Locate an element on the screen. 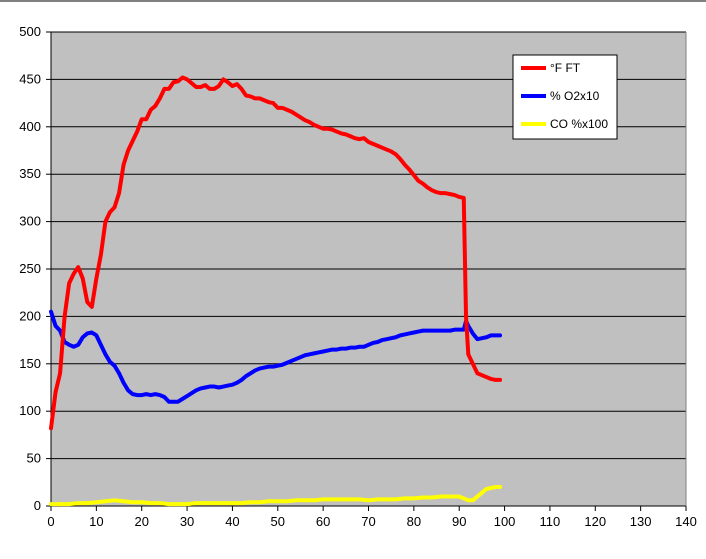  x-tick-label: 60 is located at coordinates (323, 521).